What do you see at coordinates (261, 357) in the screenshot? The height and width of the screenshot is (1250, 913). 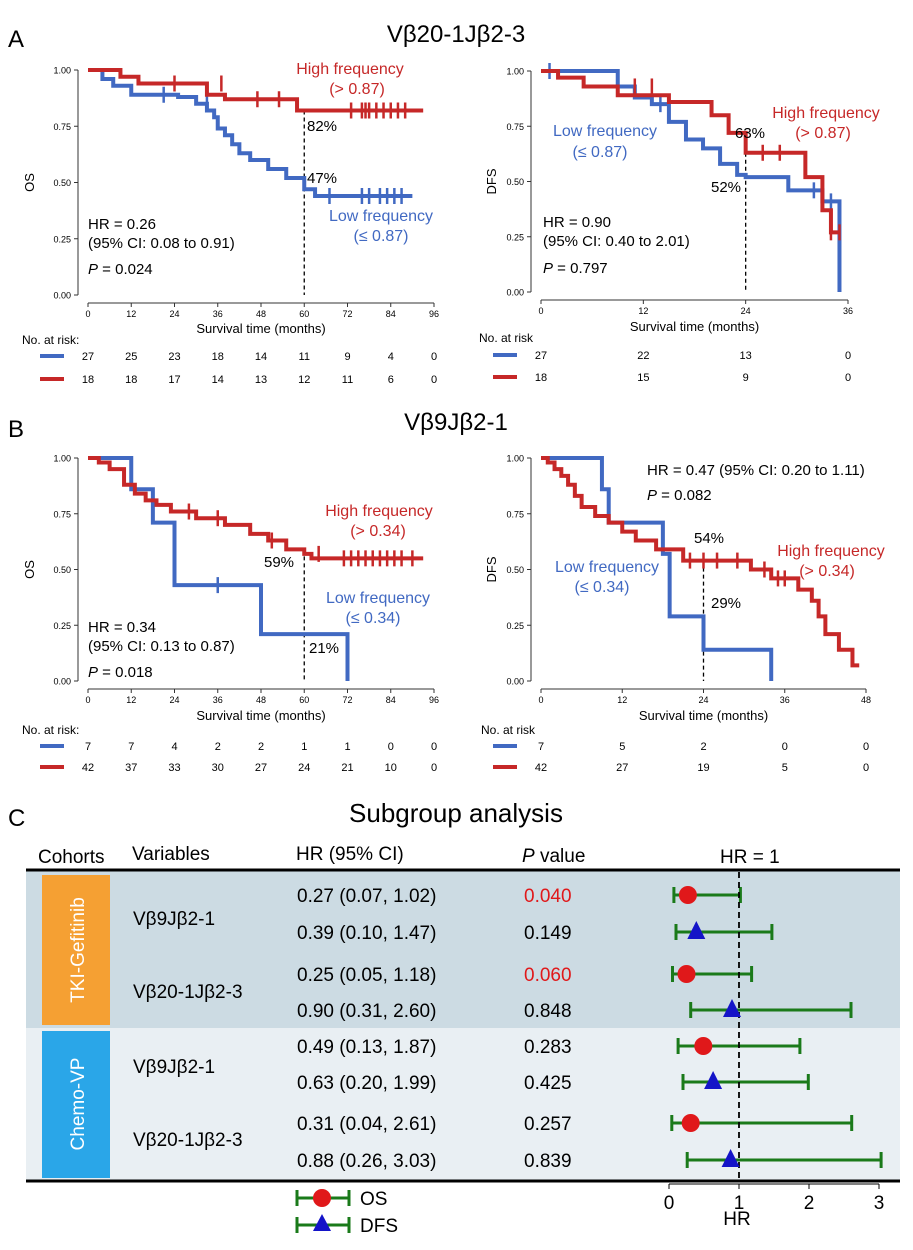 I see `risk-count: 14` at bounding box center [261, 357].